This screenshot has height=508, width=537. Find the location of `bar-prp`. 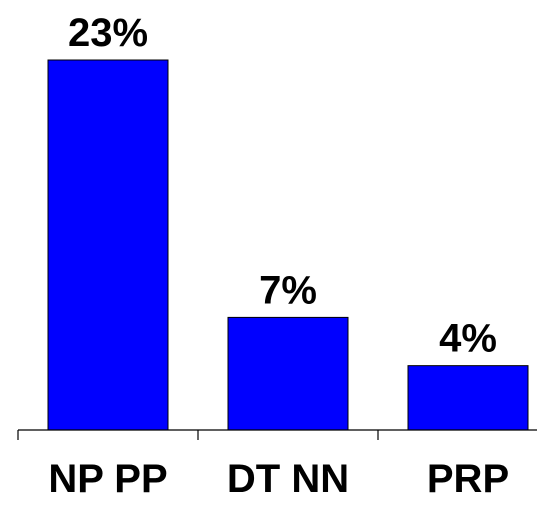

bar-prp is located at coordinates (468, 398).